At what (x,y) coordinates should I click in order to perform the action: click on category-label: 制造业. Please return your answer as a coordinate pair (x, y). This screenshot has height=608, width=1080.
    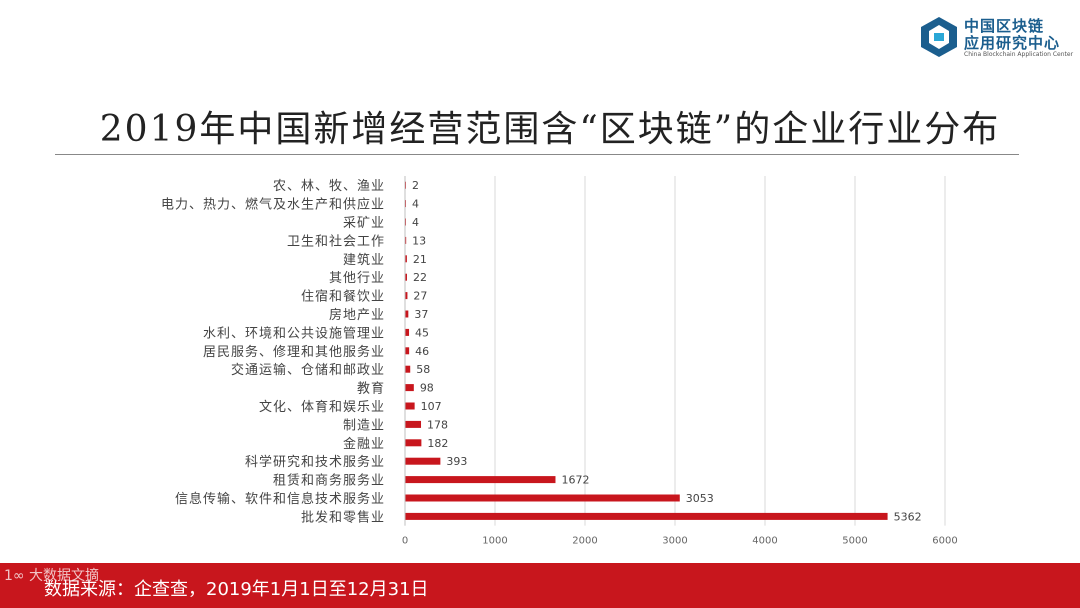
    Looking at the image, I should click on (364, 425).